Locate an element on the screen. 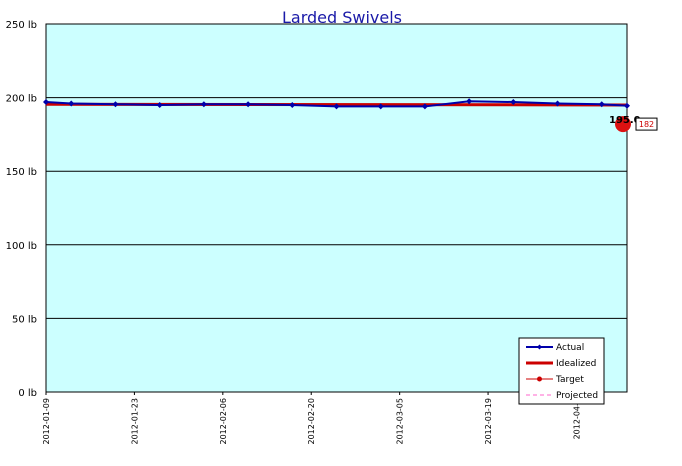  legend-box is located at coordinates (561, 371).